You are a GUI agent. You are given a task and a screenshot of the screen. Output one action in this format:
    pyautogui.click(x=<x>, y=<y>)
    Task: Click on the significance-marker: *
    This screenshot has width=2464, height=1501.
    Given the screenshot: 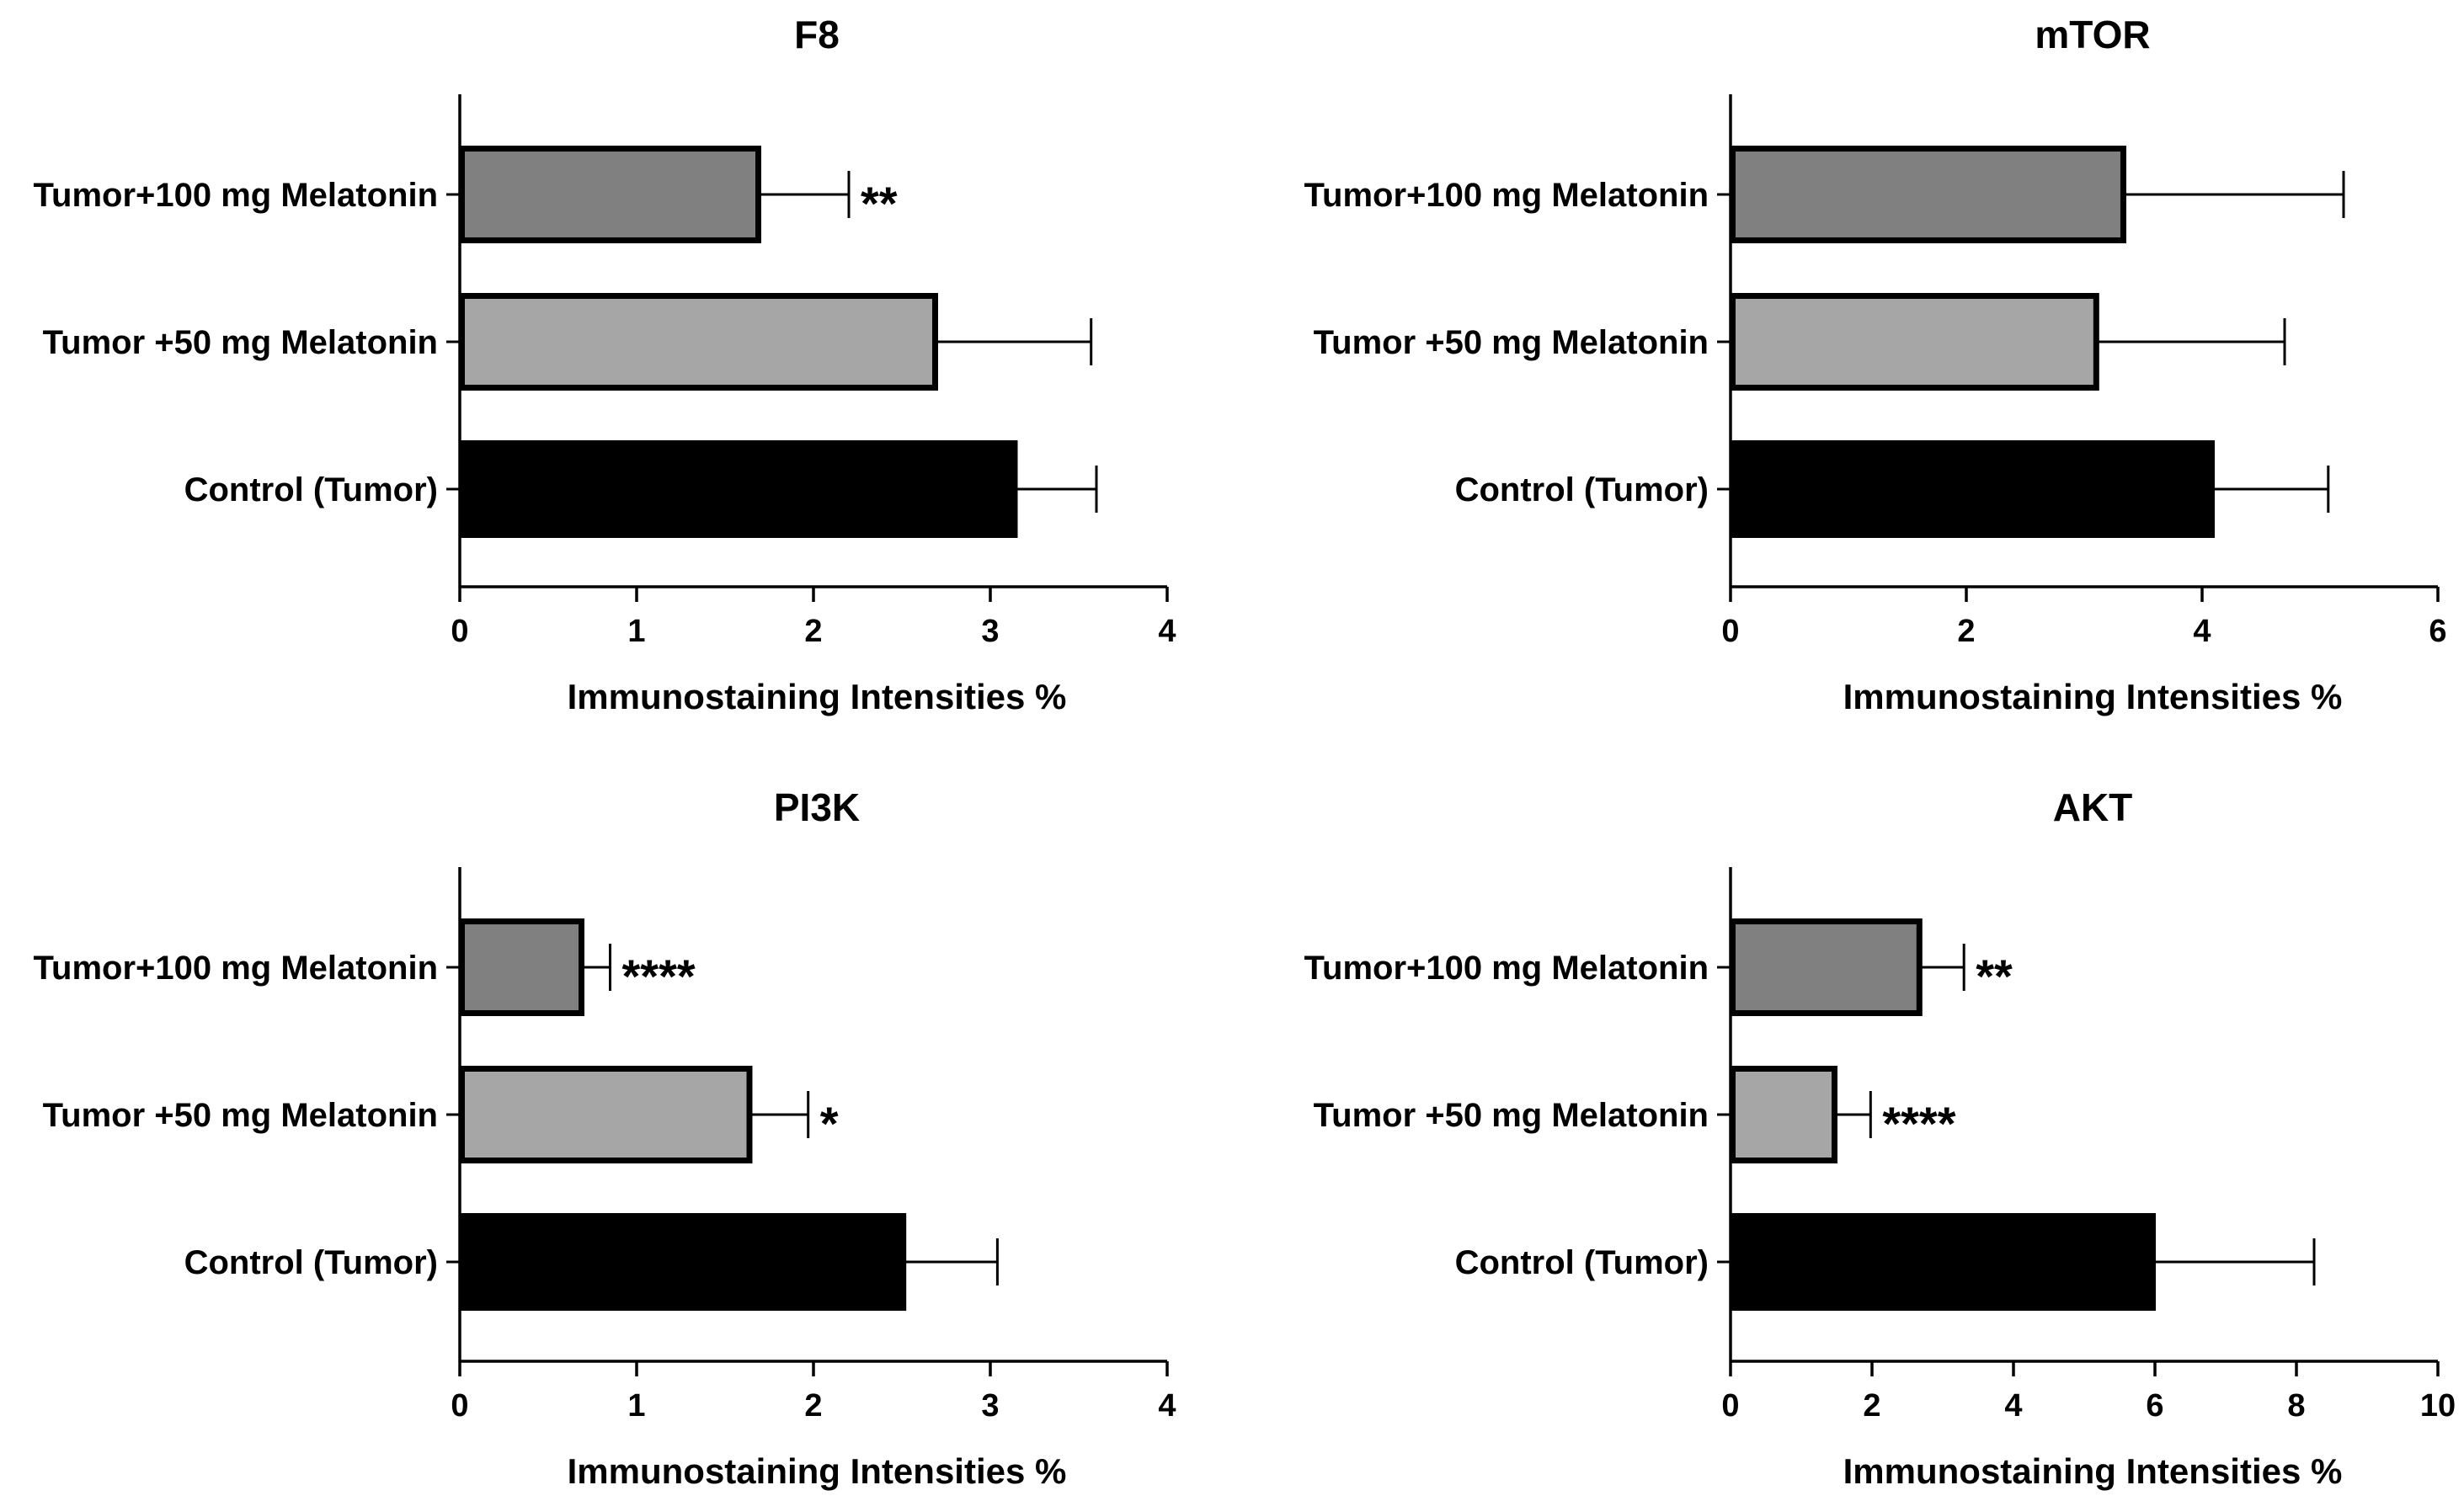 What is the action you would take?
    pyautogui.click(x=829, y=1123)
    